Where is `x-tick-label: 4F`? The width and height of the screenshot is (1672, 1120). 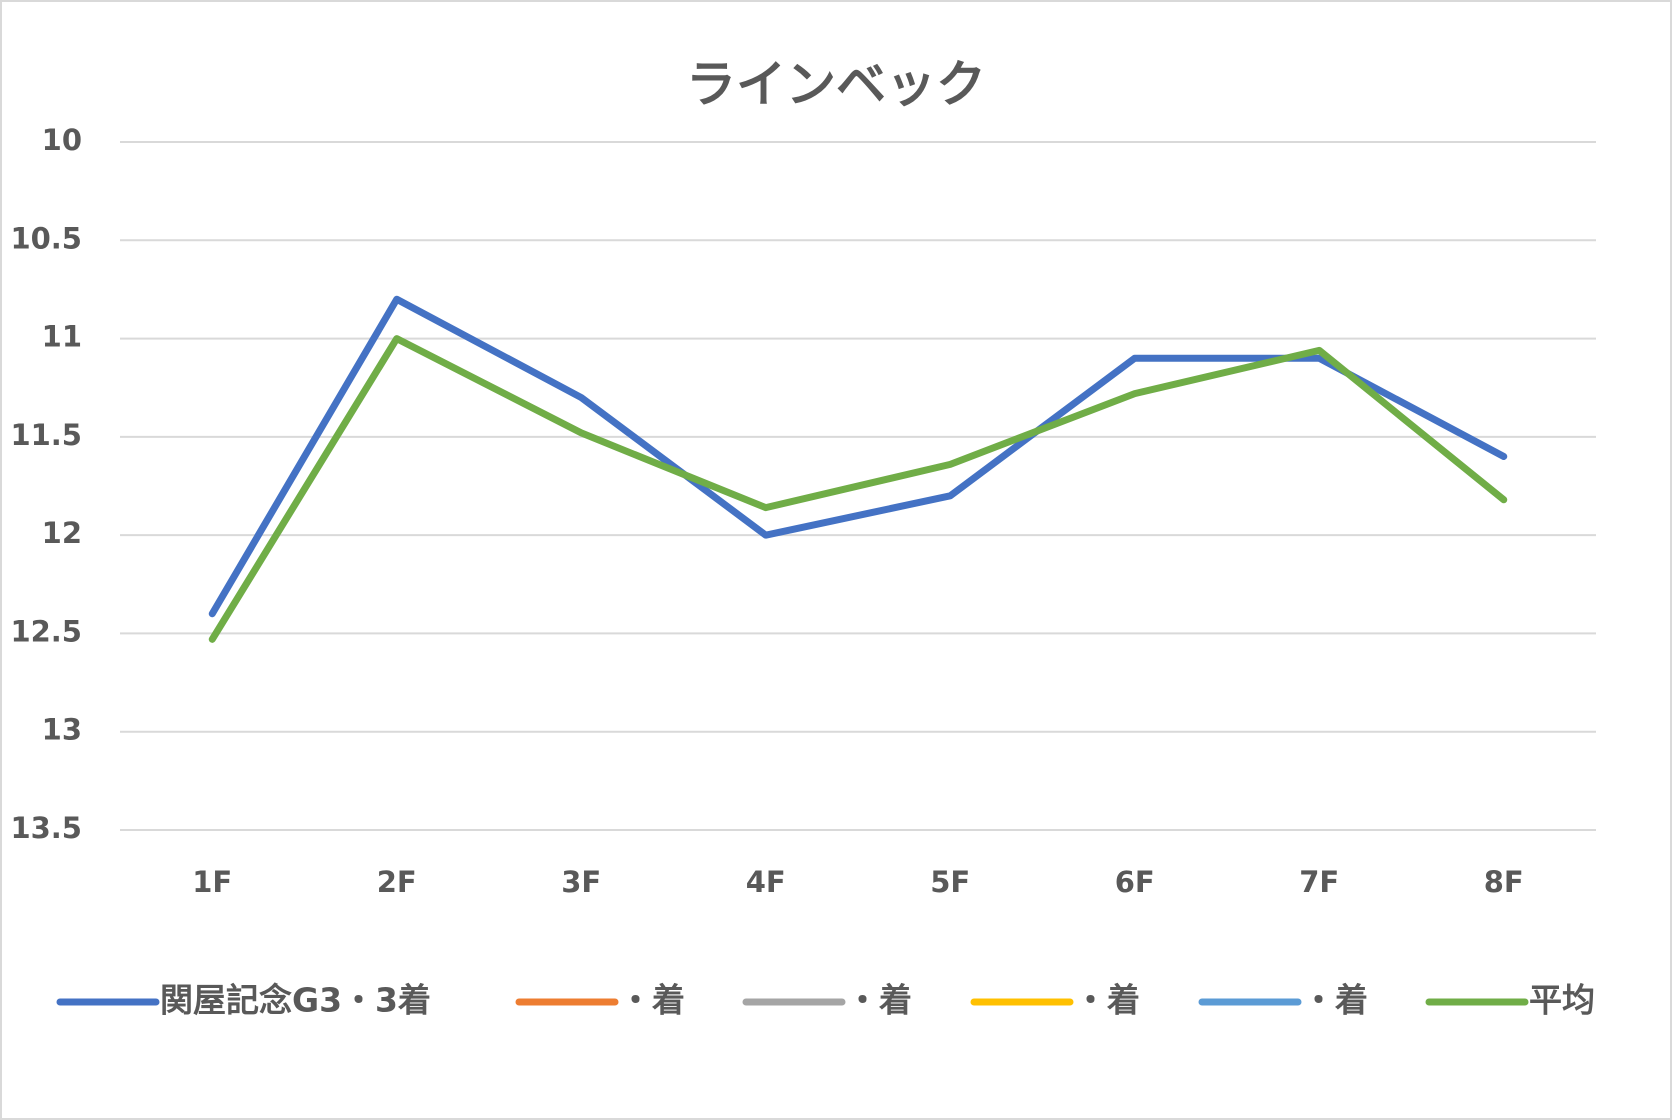 x-tick-label: 4F is located at coordinates (766, 882).